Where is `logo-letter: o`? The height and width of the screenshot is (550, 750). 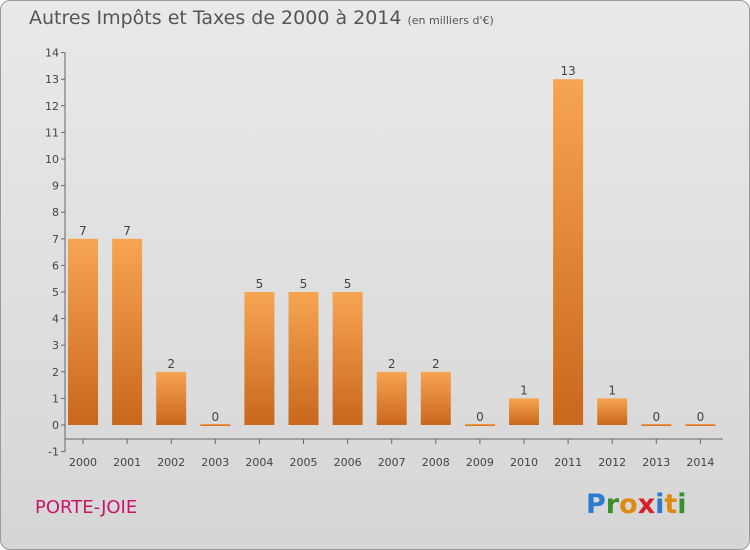 logo-letter: o is located at coordinates (628, 504).